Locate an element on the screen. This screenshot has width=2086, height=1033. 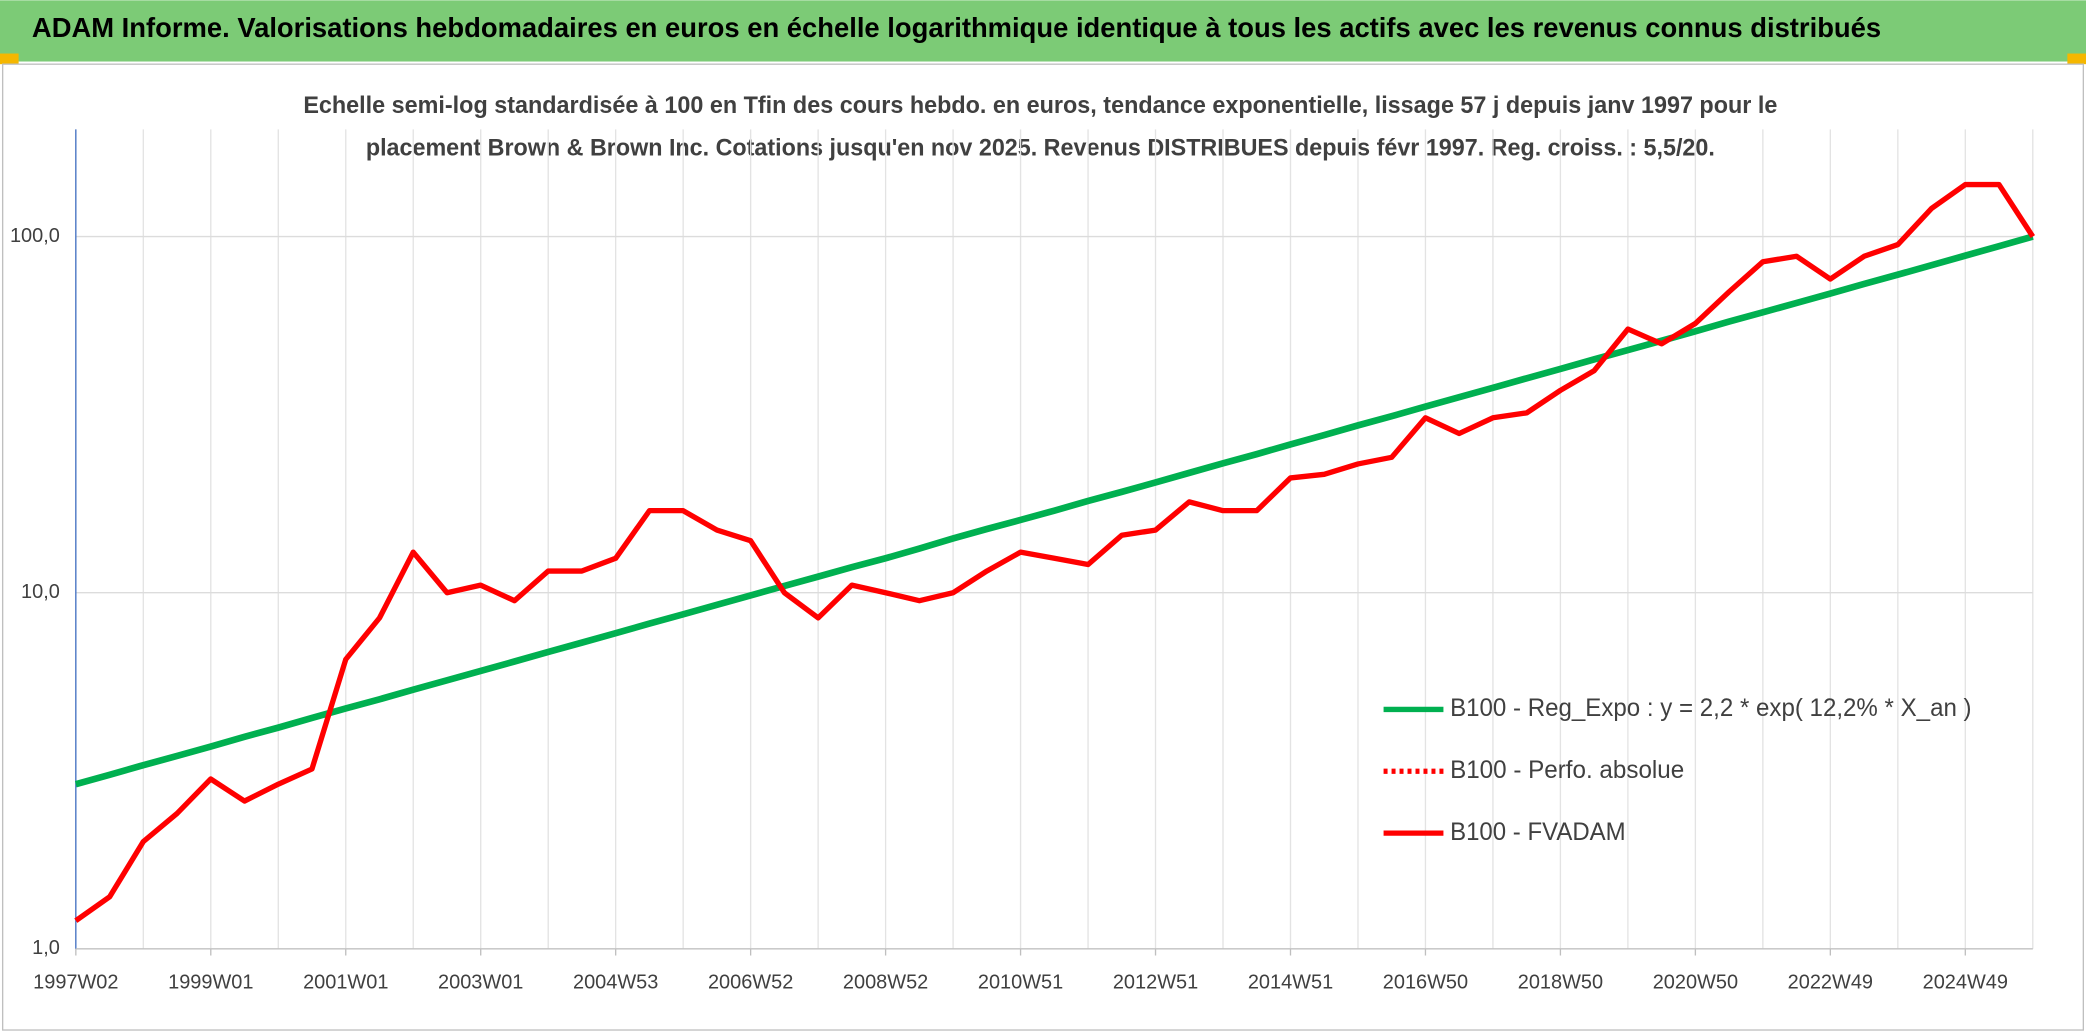
header-bar is located at coordinates (1043, 31).